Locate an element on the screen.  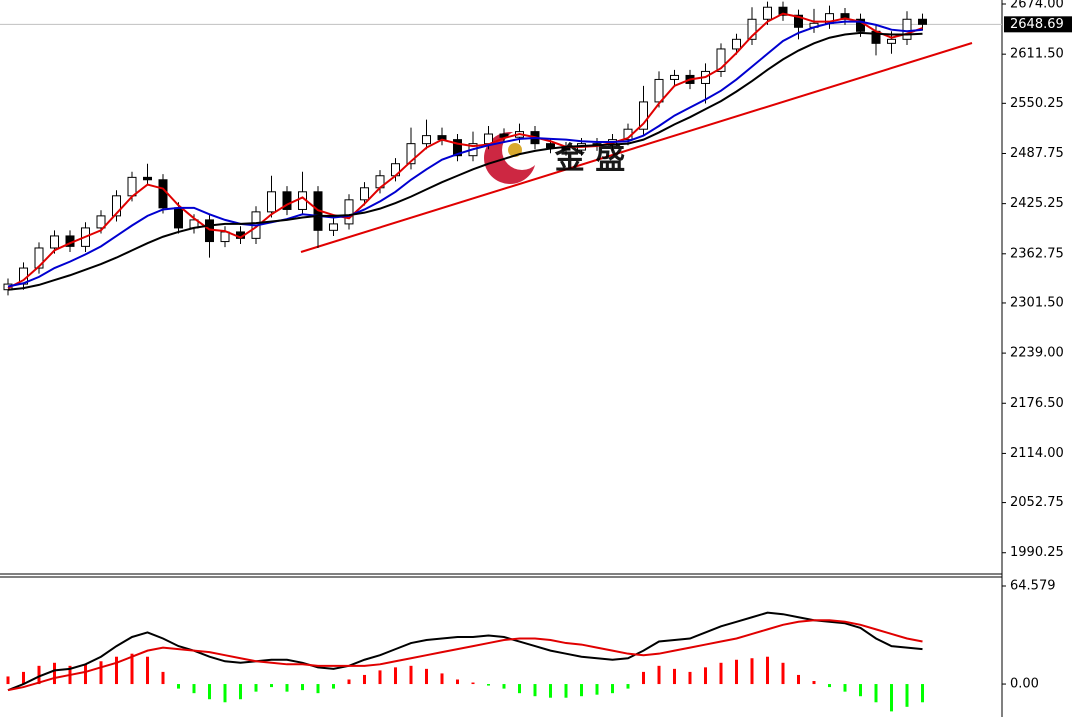
y-tick-label: 2550.25 is located at coordinates (1037, 103).